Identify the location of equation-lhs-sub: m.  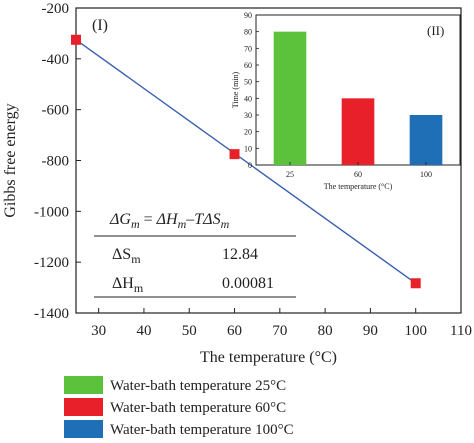
(135, 224).